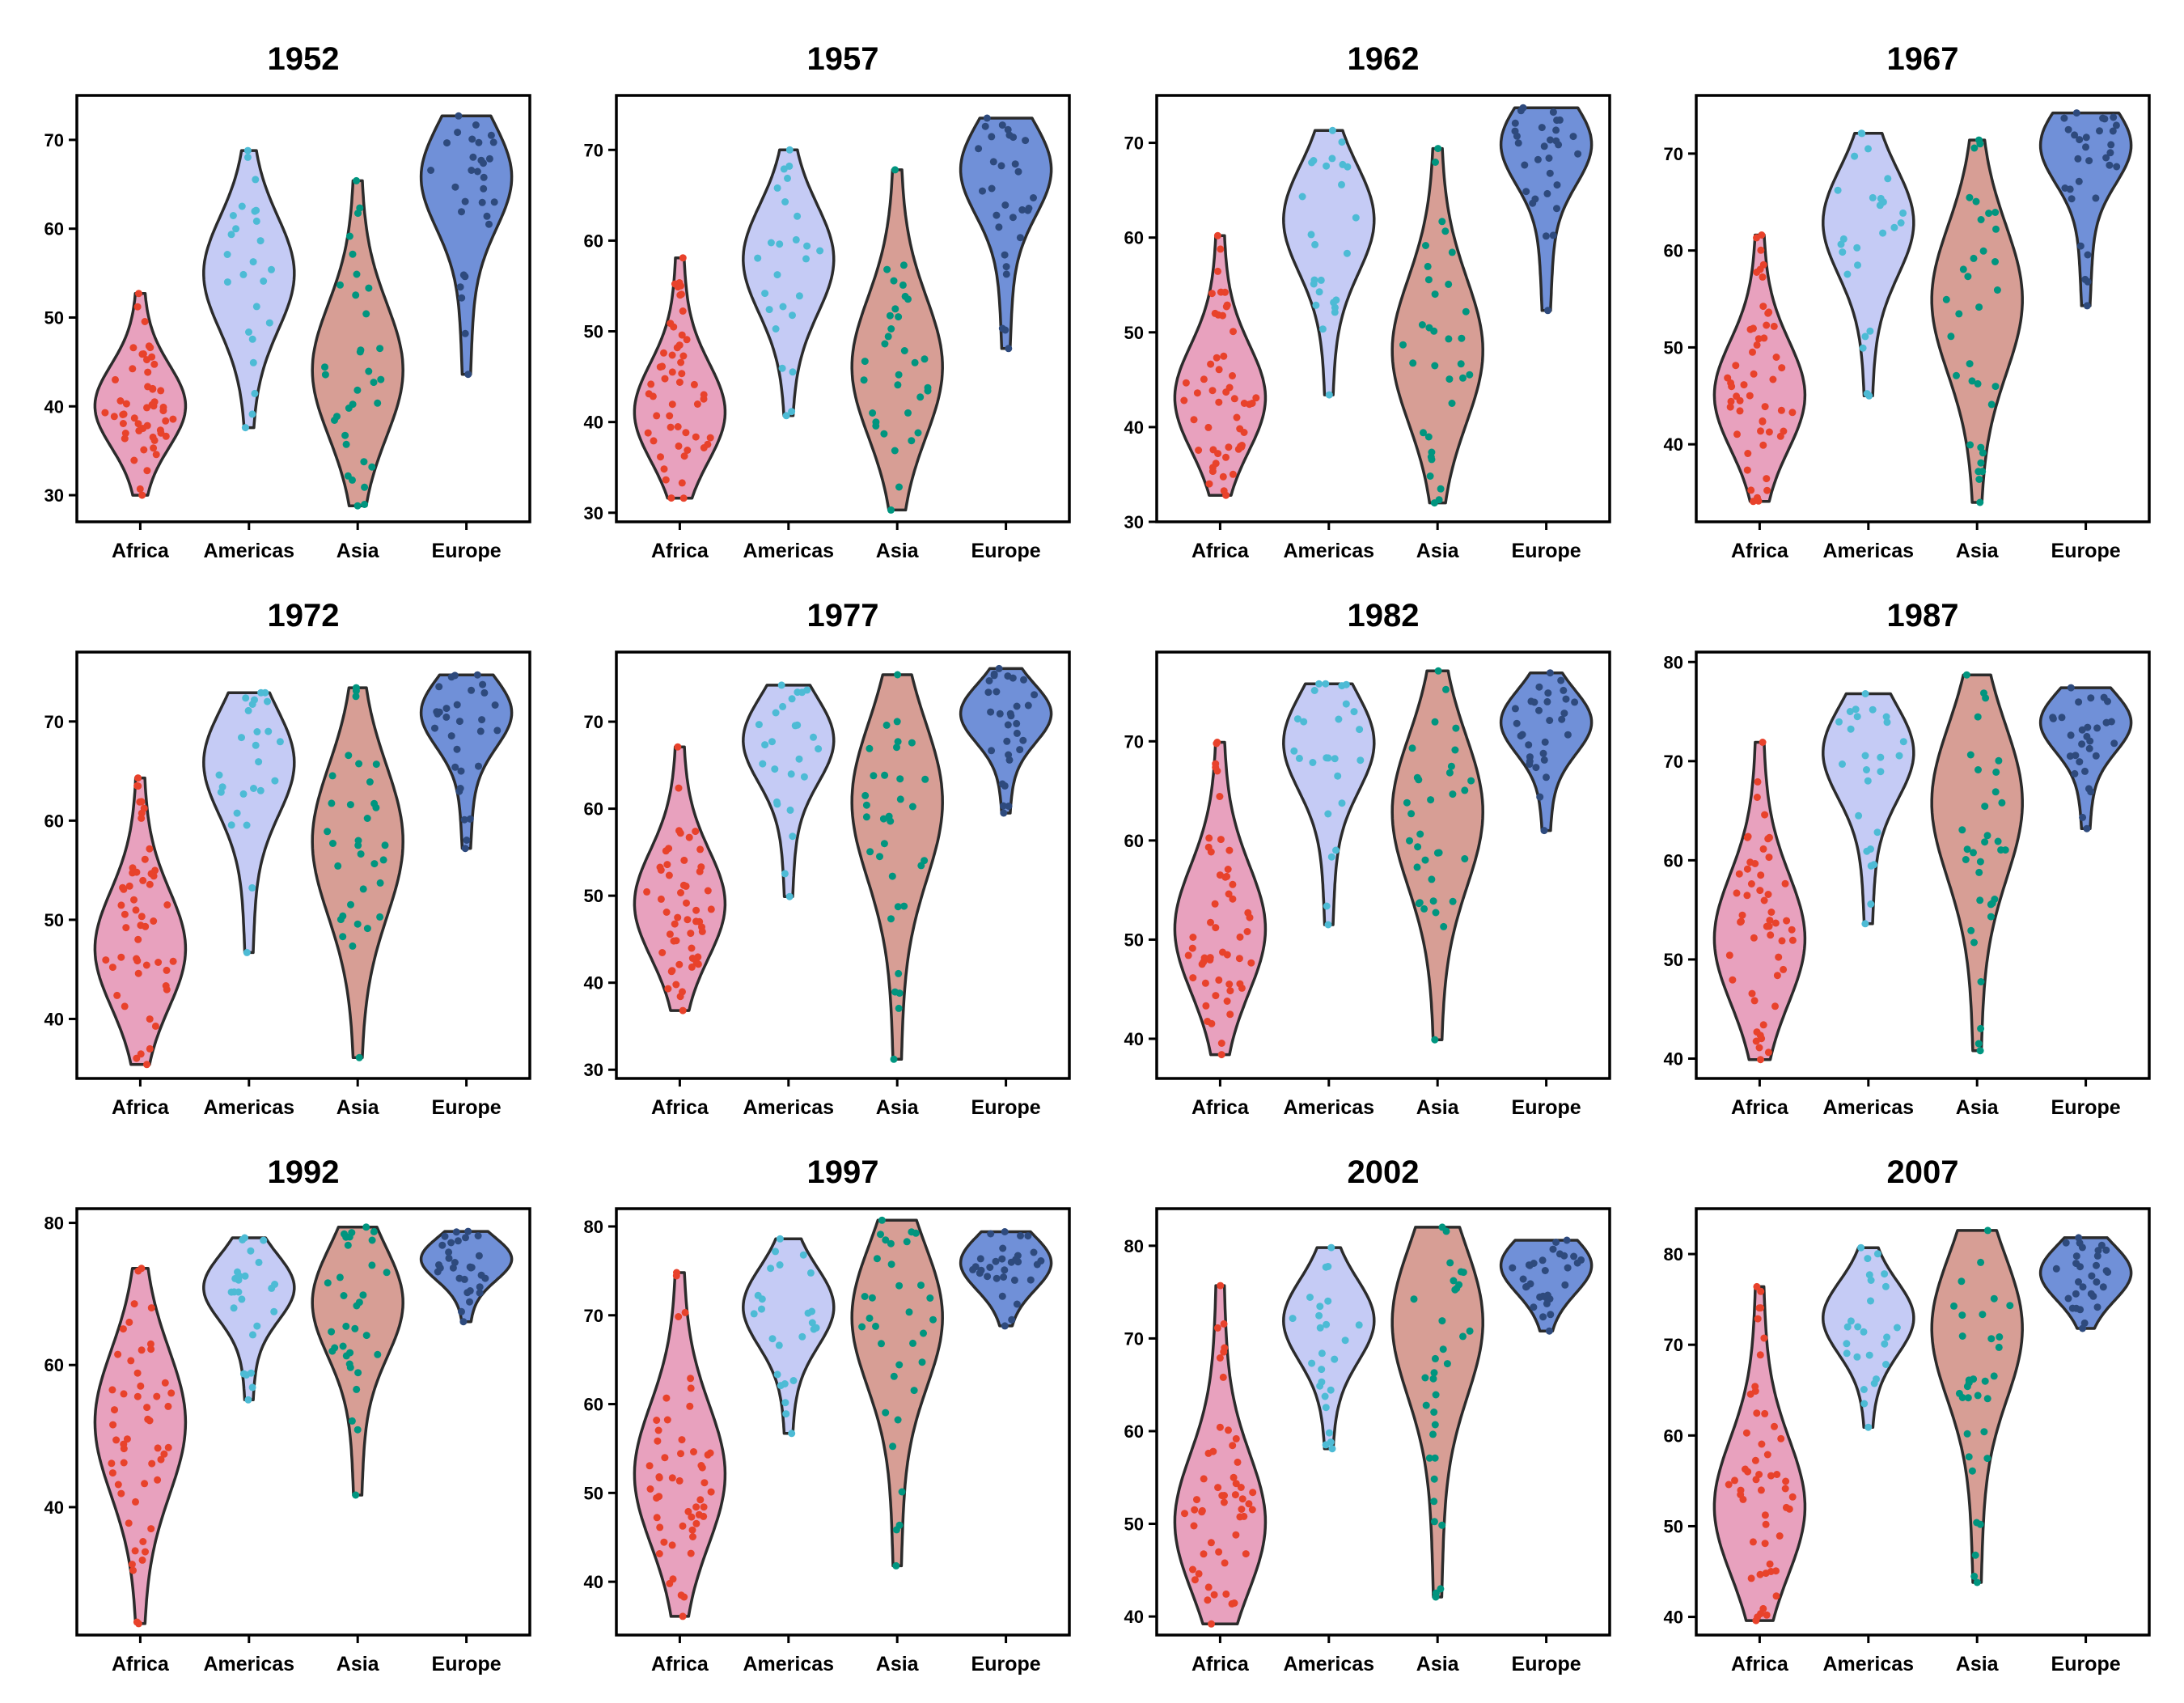 Image resolution: width=2184 pixels, height=1703 pixels. I want to click on panel-title: 1987, so click(1923, 615).